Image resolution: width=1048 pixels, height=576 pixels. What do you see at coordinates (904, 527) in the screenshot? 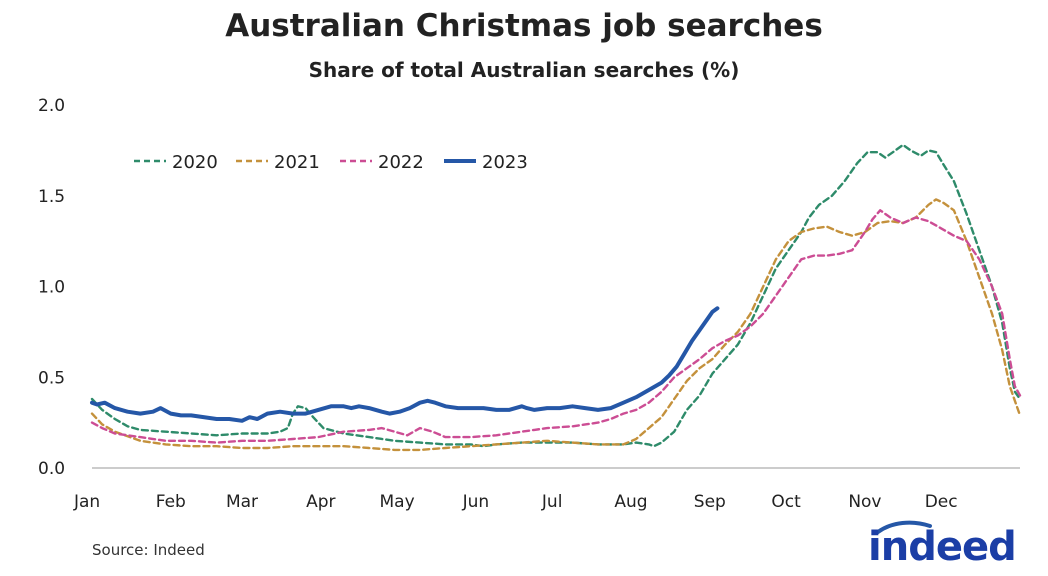
I see `logo-arc-icon` at bounding box center [904, 527].